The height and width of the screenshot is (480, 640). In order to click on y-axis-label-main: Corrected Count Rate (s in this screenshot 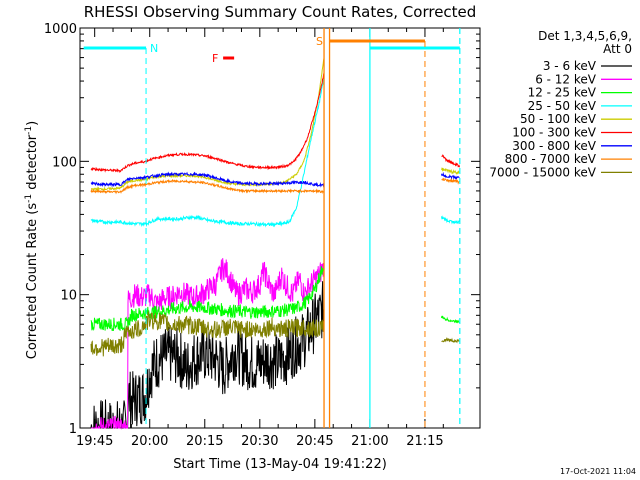, I will do `click(32, 281)`.